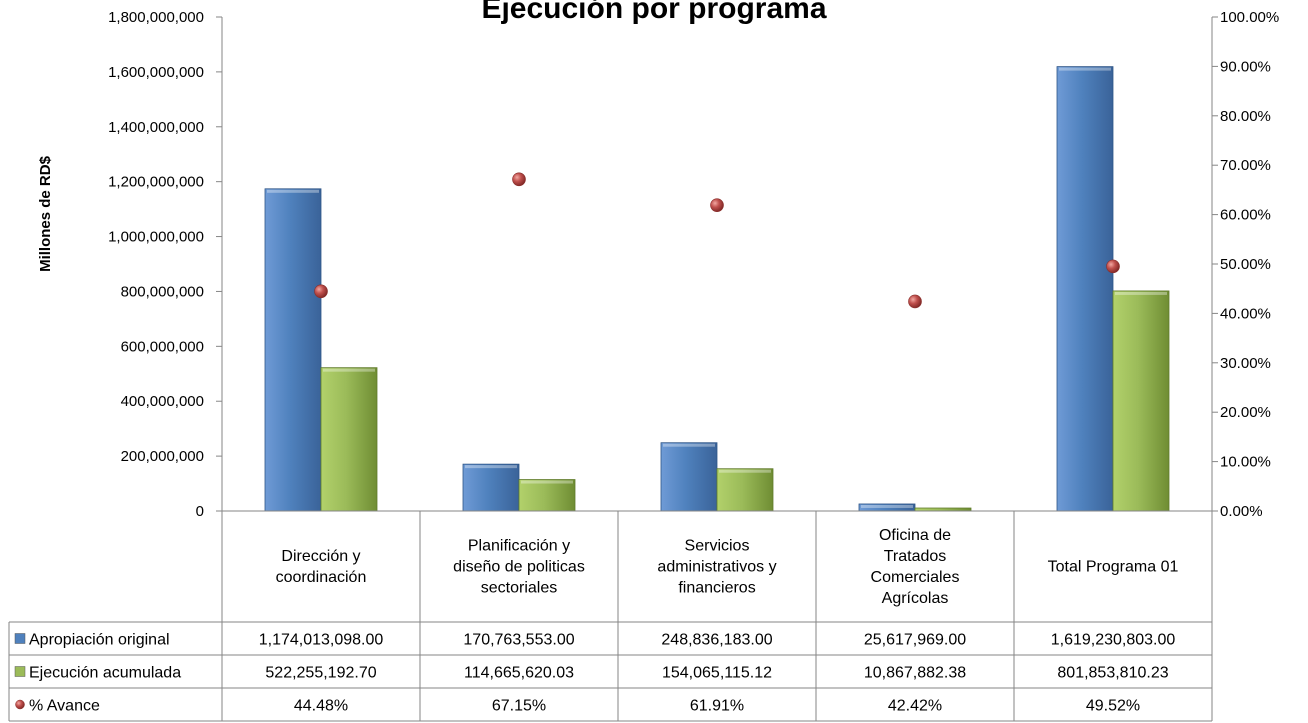  What do you see at coordinates (1245, 363) in the screenshot?
I see `y2-tick-label: 30.00%` at bounding box center [1245, 363].